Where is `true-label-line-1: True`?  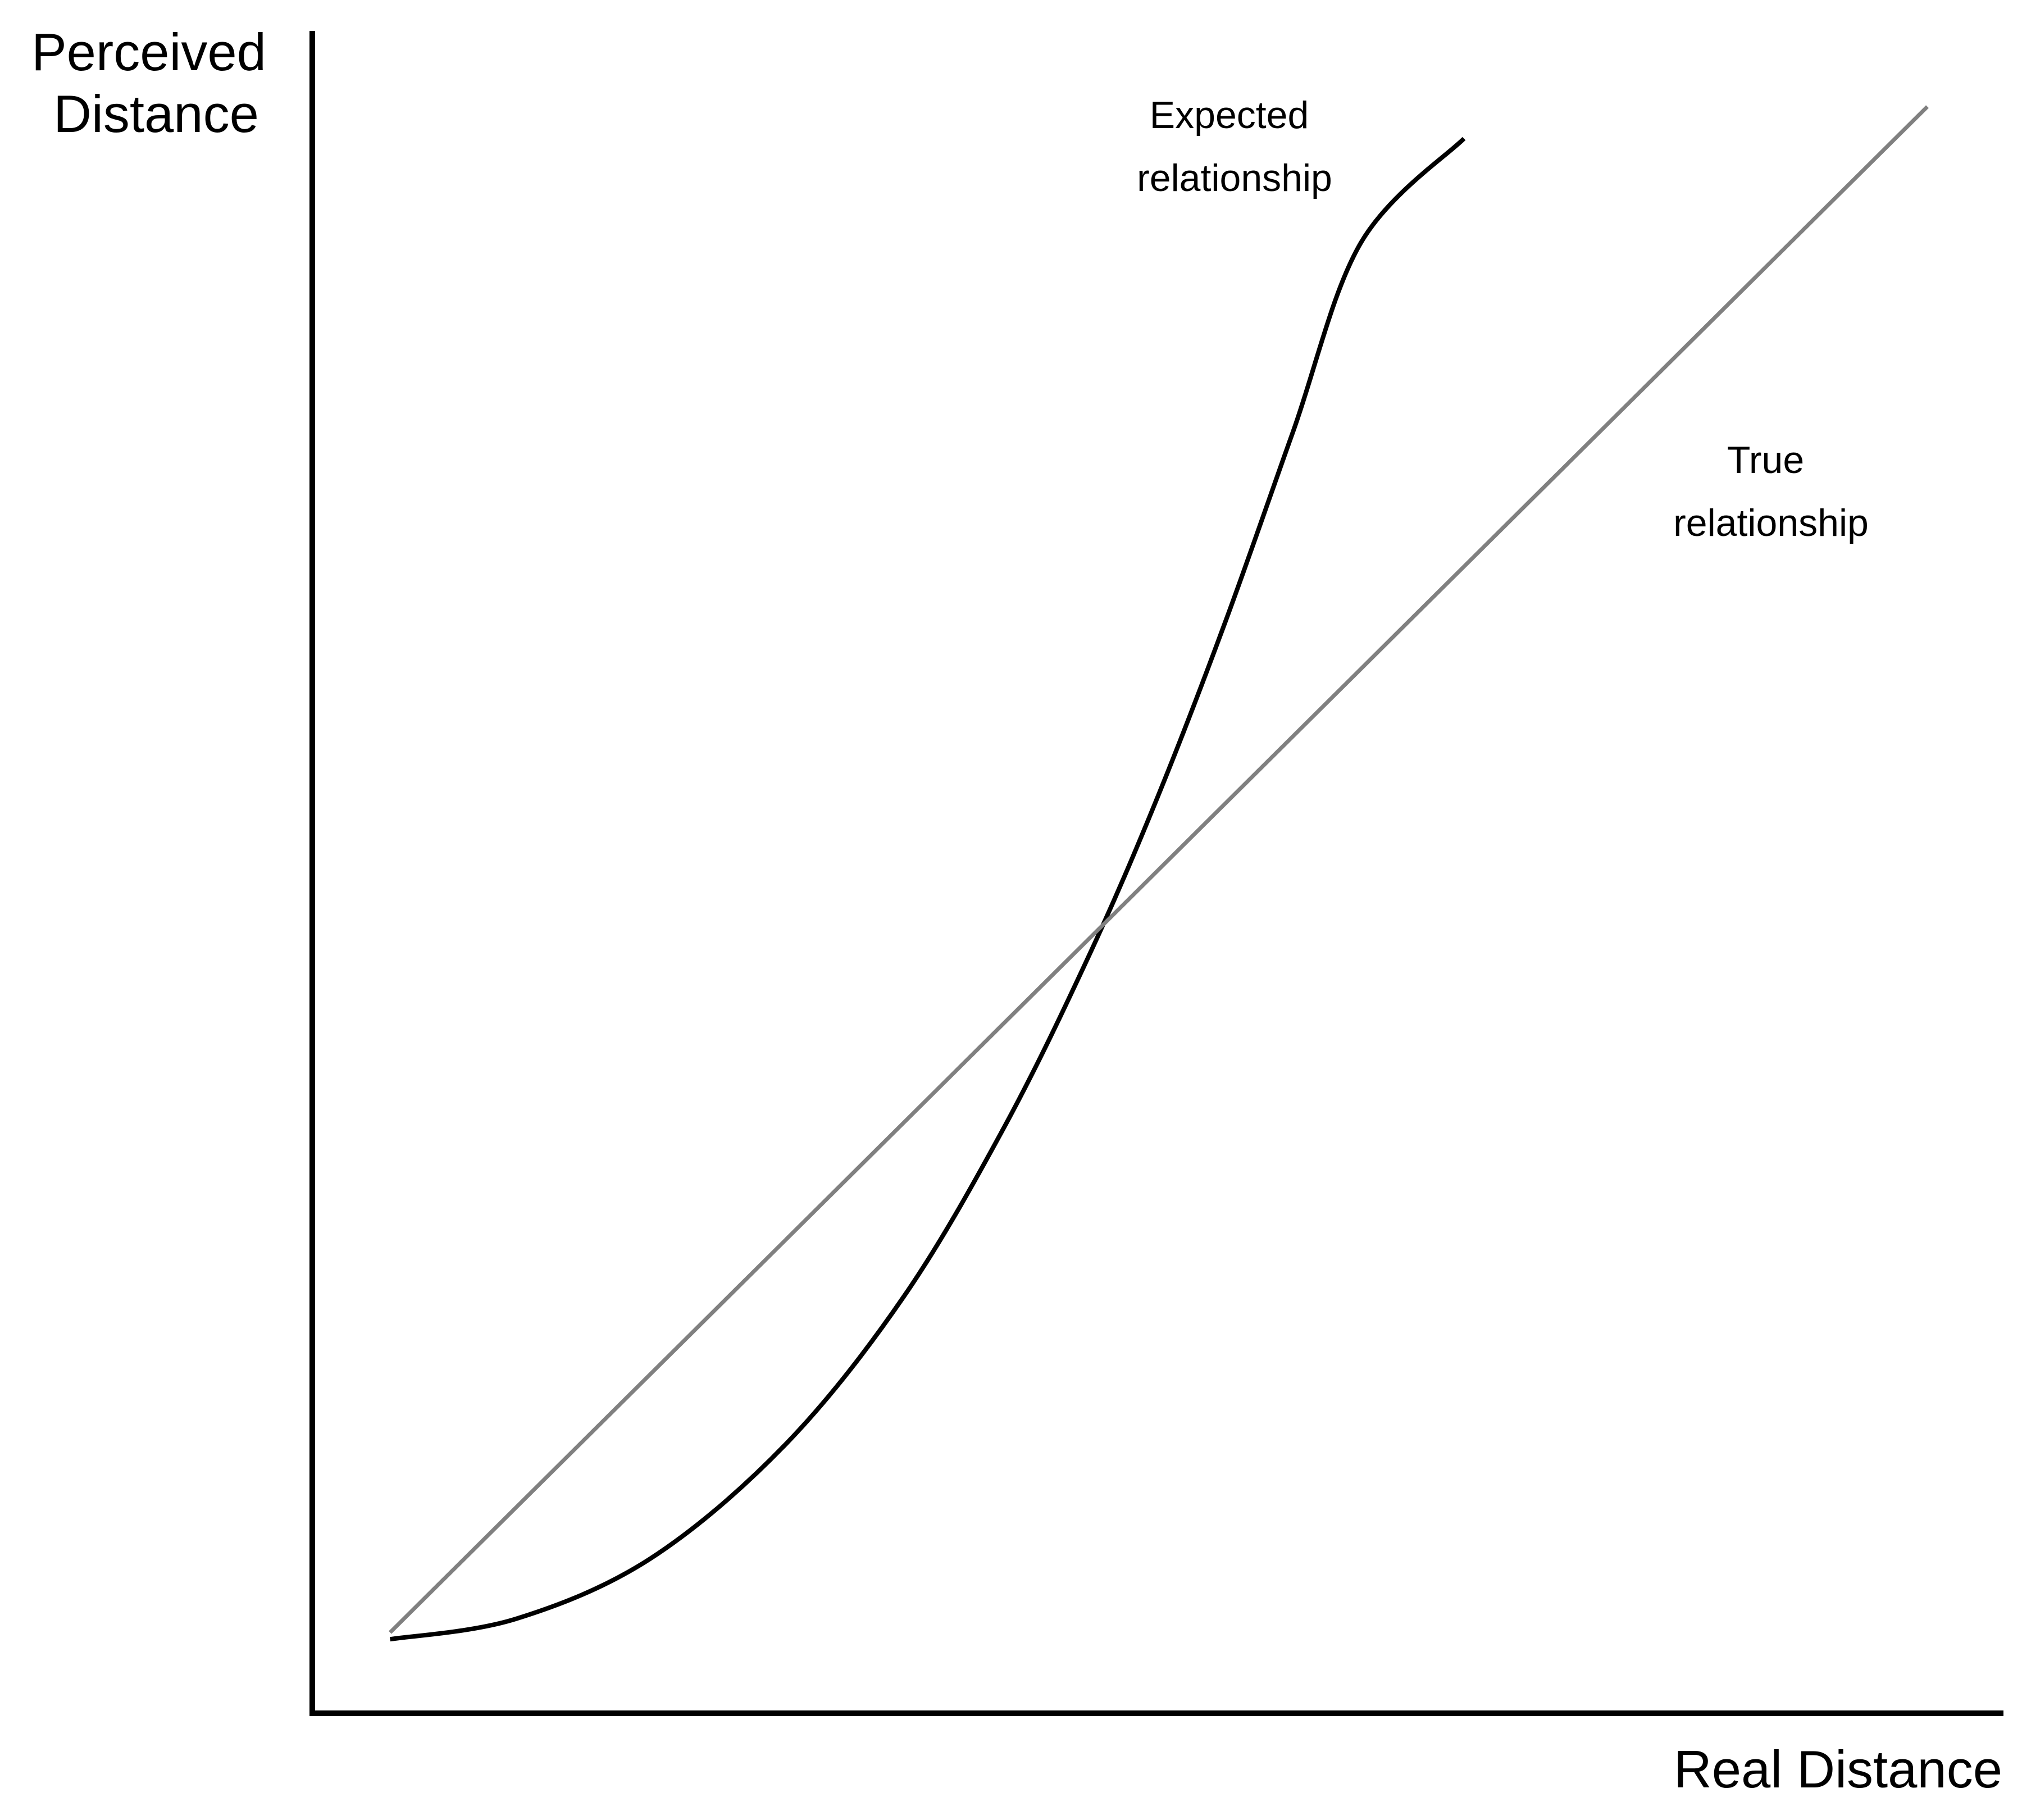
true-label-line-1: True is located at coordinates (1765, 460).